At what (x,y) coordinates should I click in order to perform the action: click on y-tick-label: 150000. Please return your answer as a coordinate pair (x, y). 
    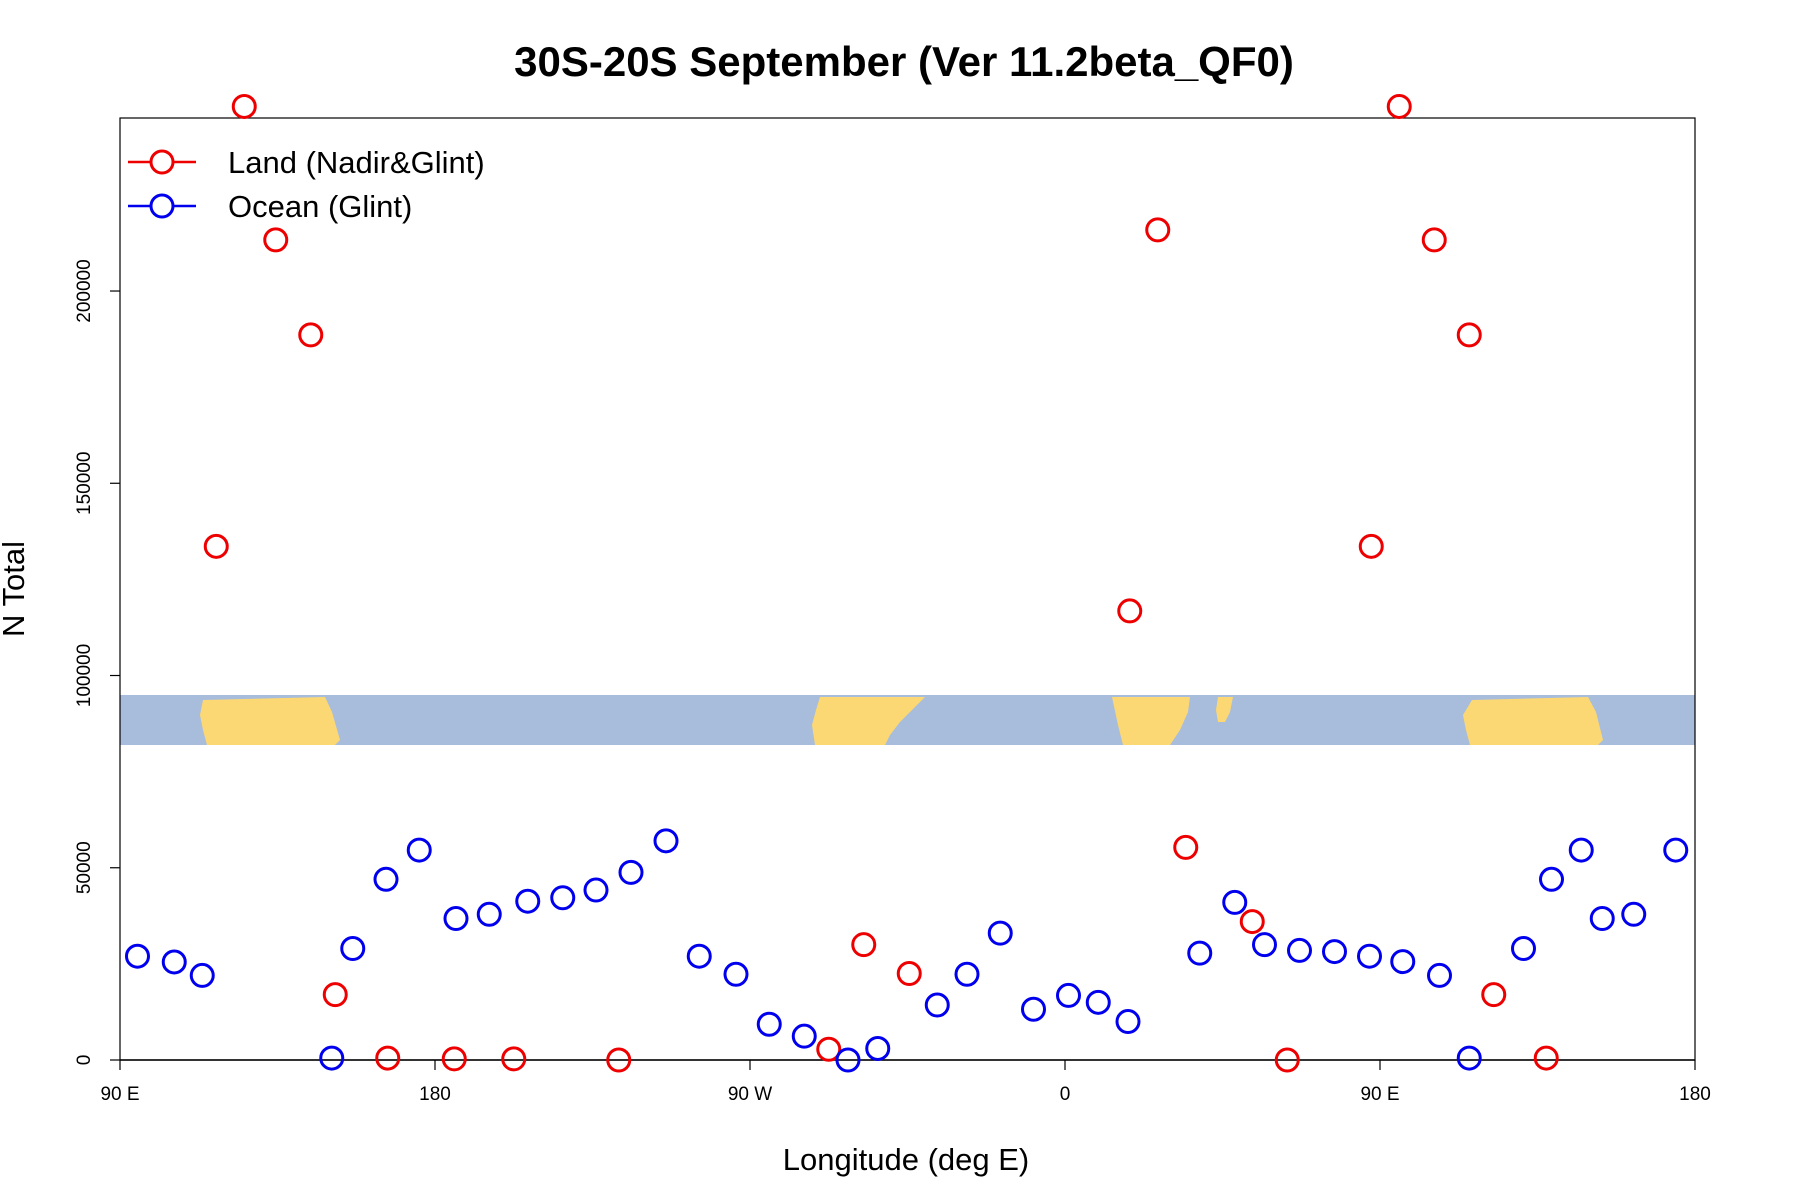
    Looking at the image, I should click on (84, 483).